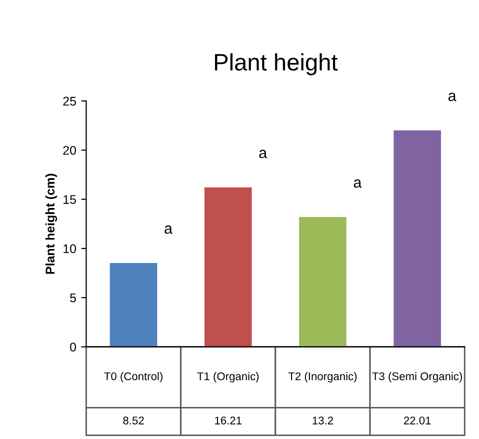  What do you see at coordinates (73, 298) in the screenshot?
I see `y-tick-label: 5` at bounding box center [73, 298].